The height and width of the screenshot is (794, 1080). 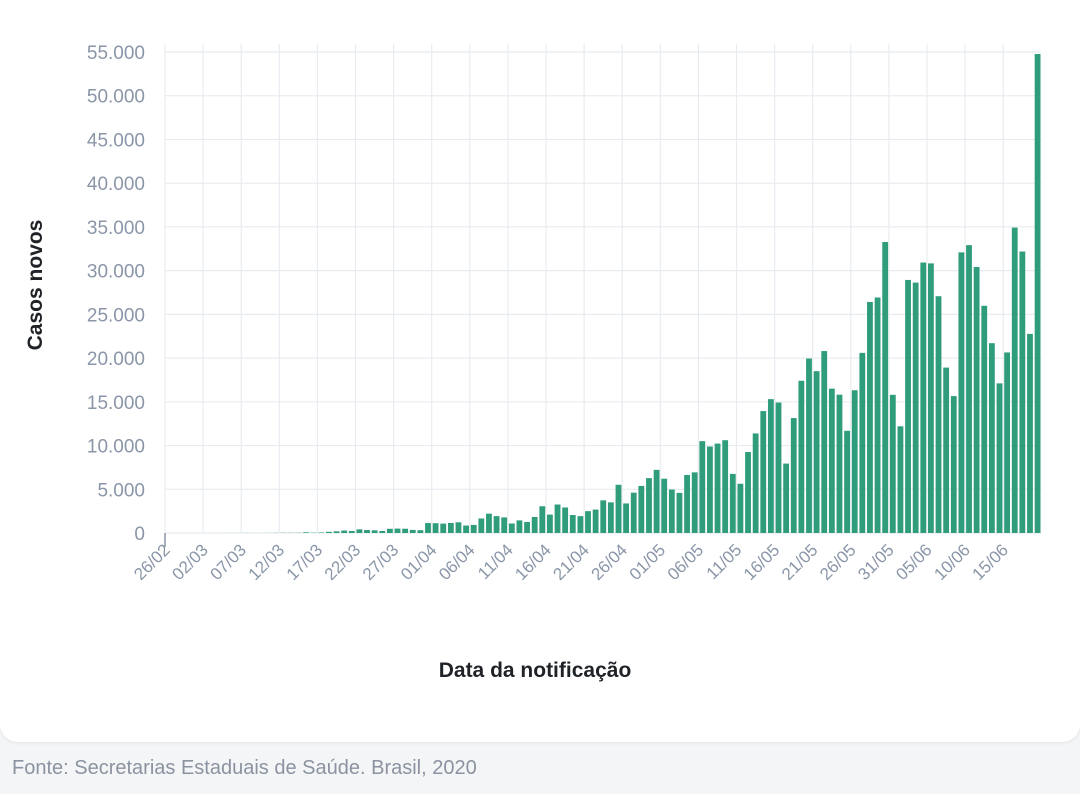 I want to click on y-tick-label: 5.000, so click(x=121, y=490).